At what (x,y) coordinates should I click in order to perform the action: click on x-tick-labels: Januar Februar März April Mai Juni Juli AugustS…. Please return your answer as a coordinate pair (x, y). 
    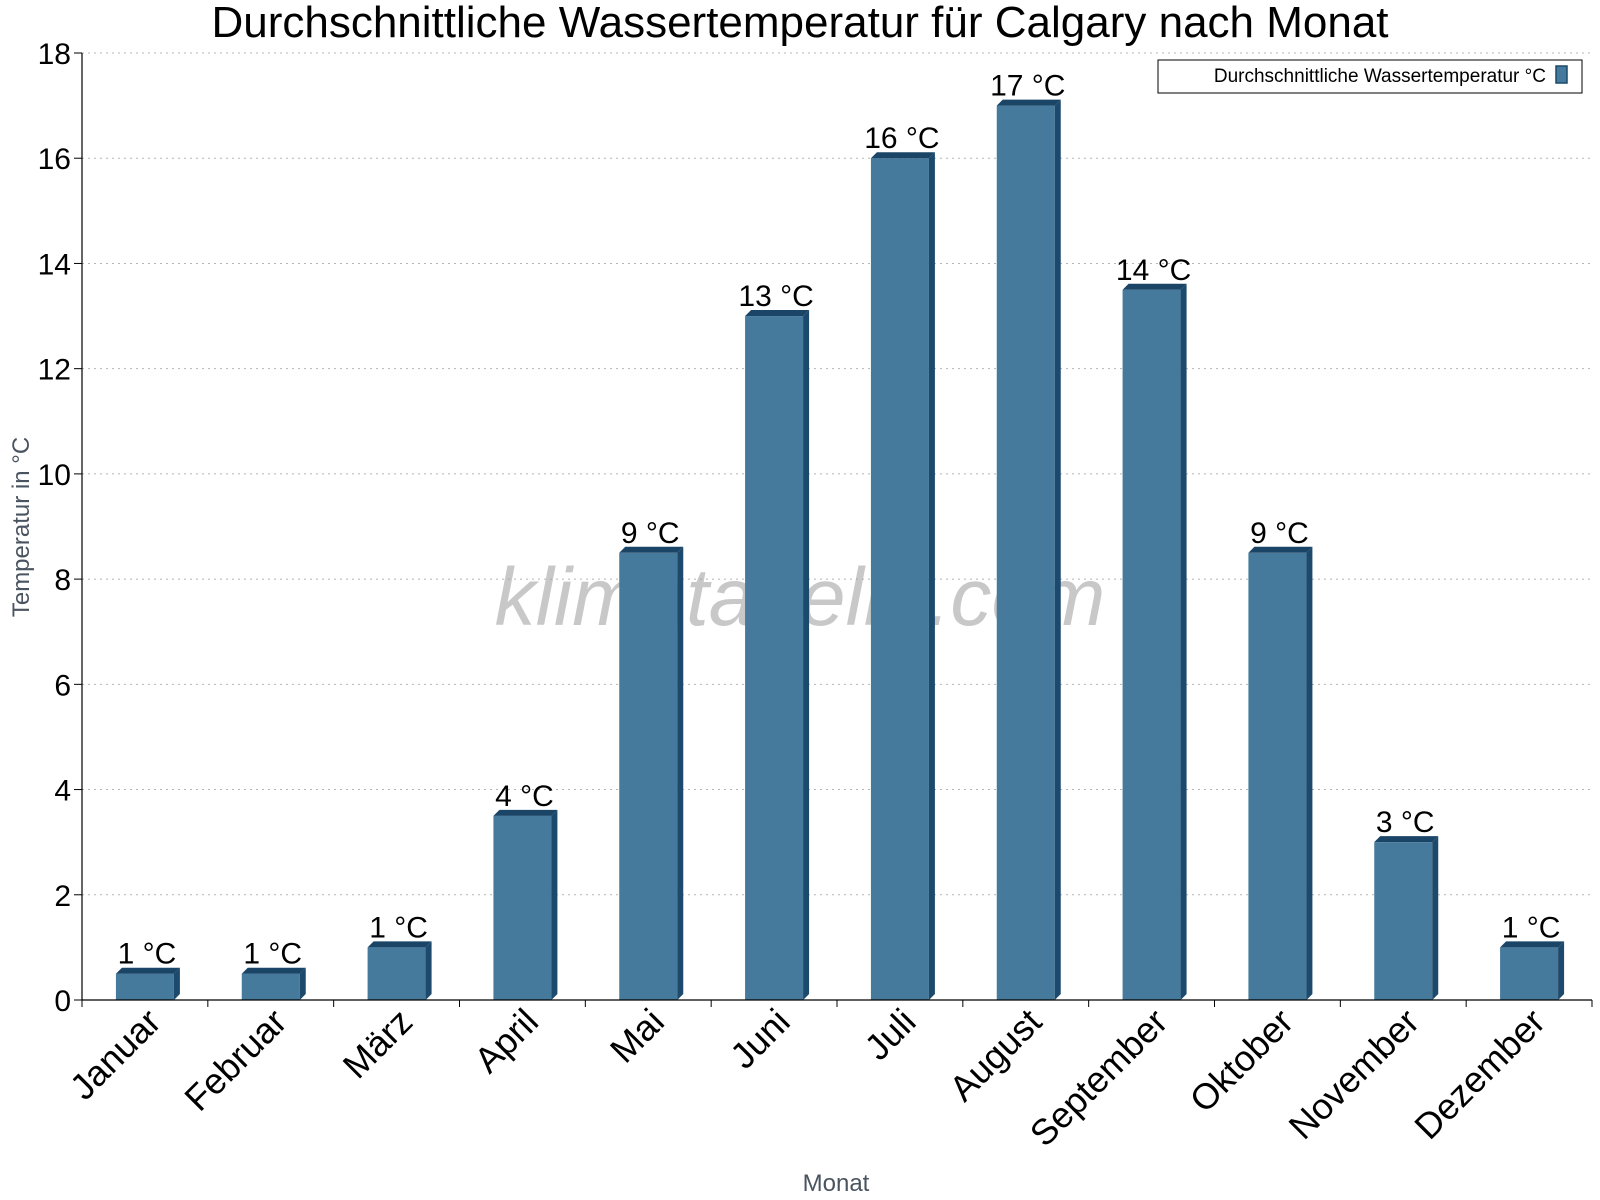
    Looking at the image, I should click on (807, 1078).